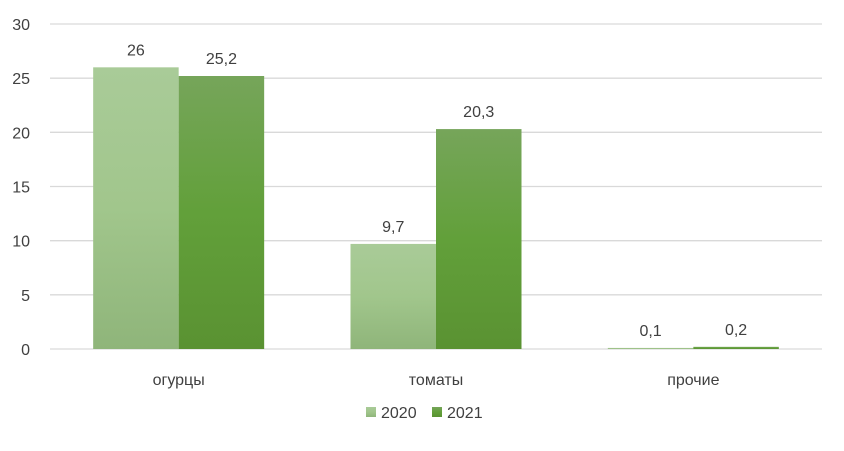 The height and width of the screenshot is (451, 844). I want to click on legend-swatch-2021, so click(437, 412).